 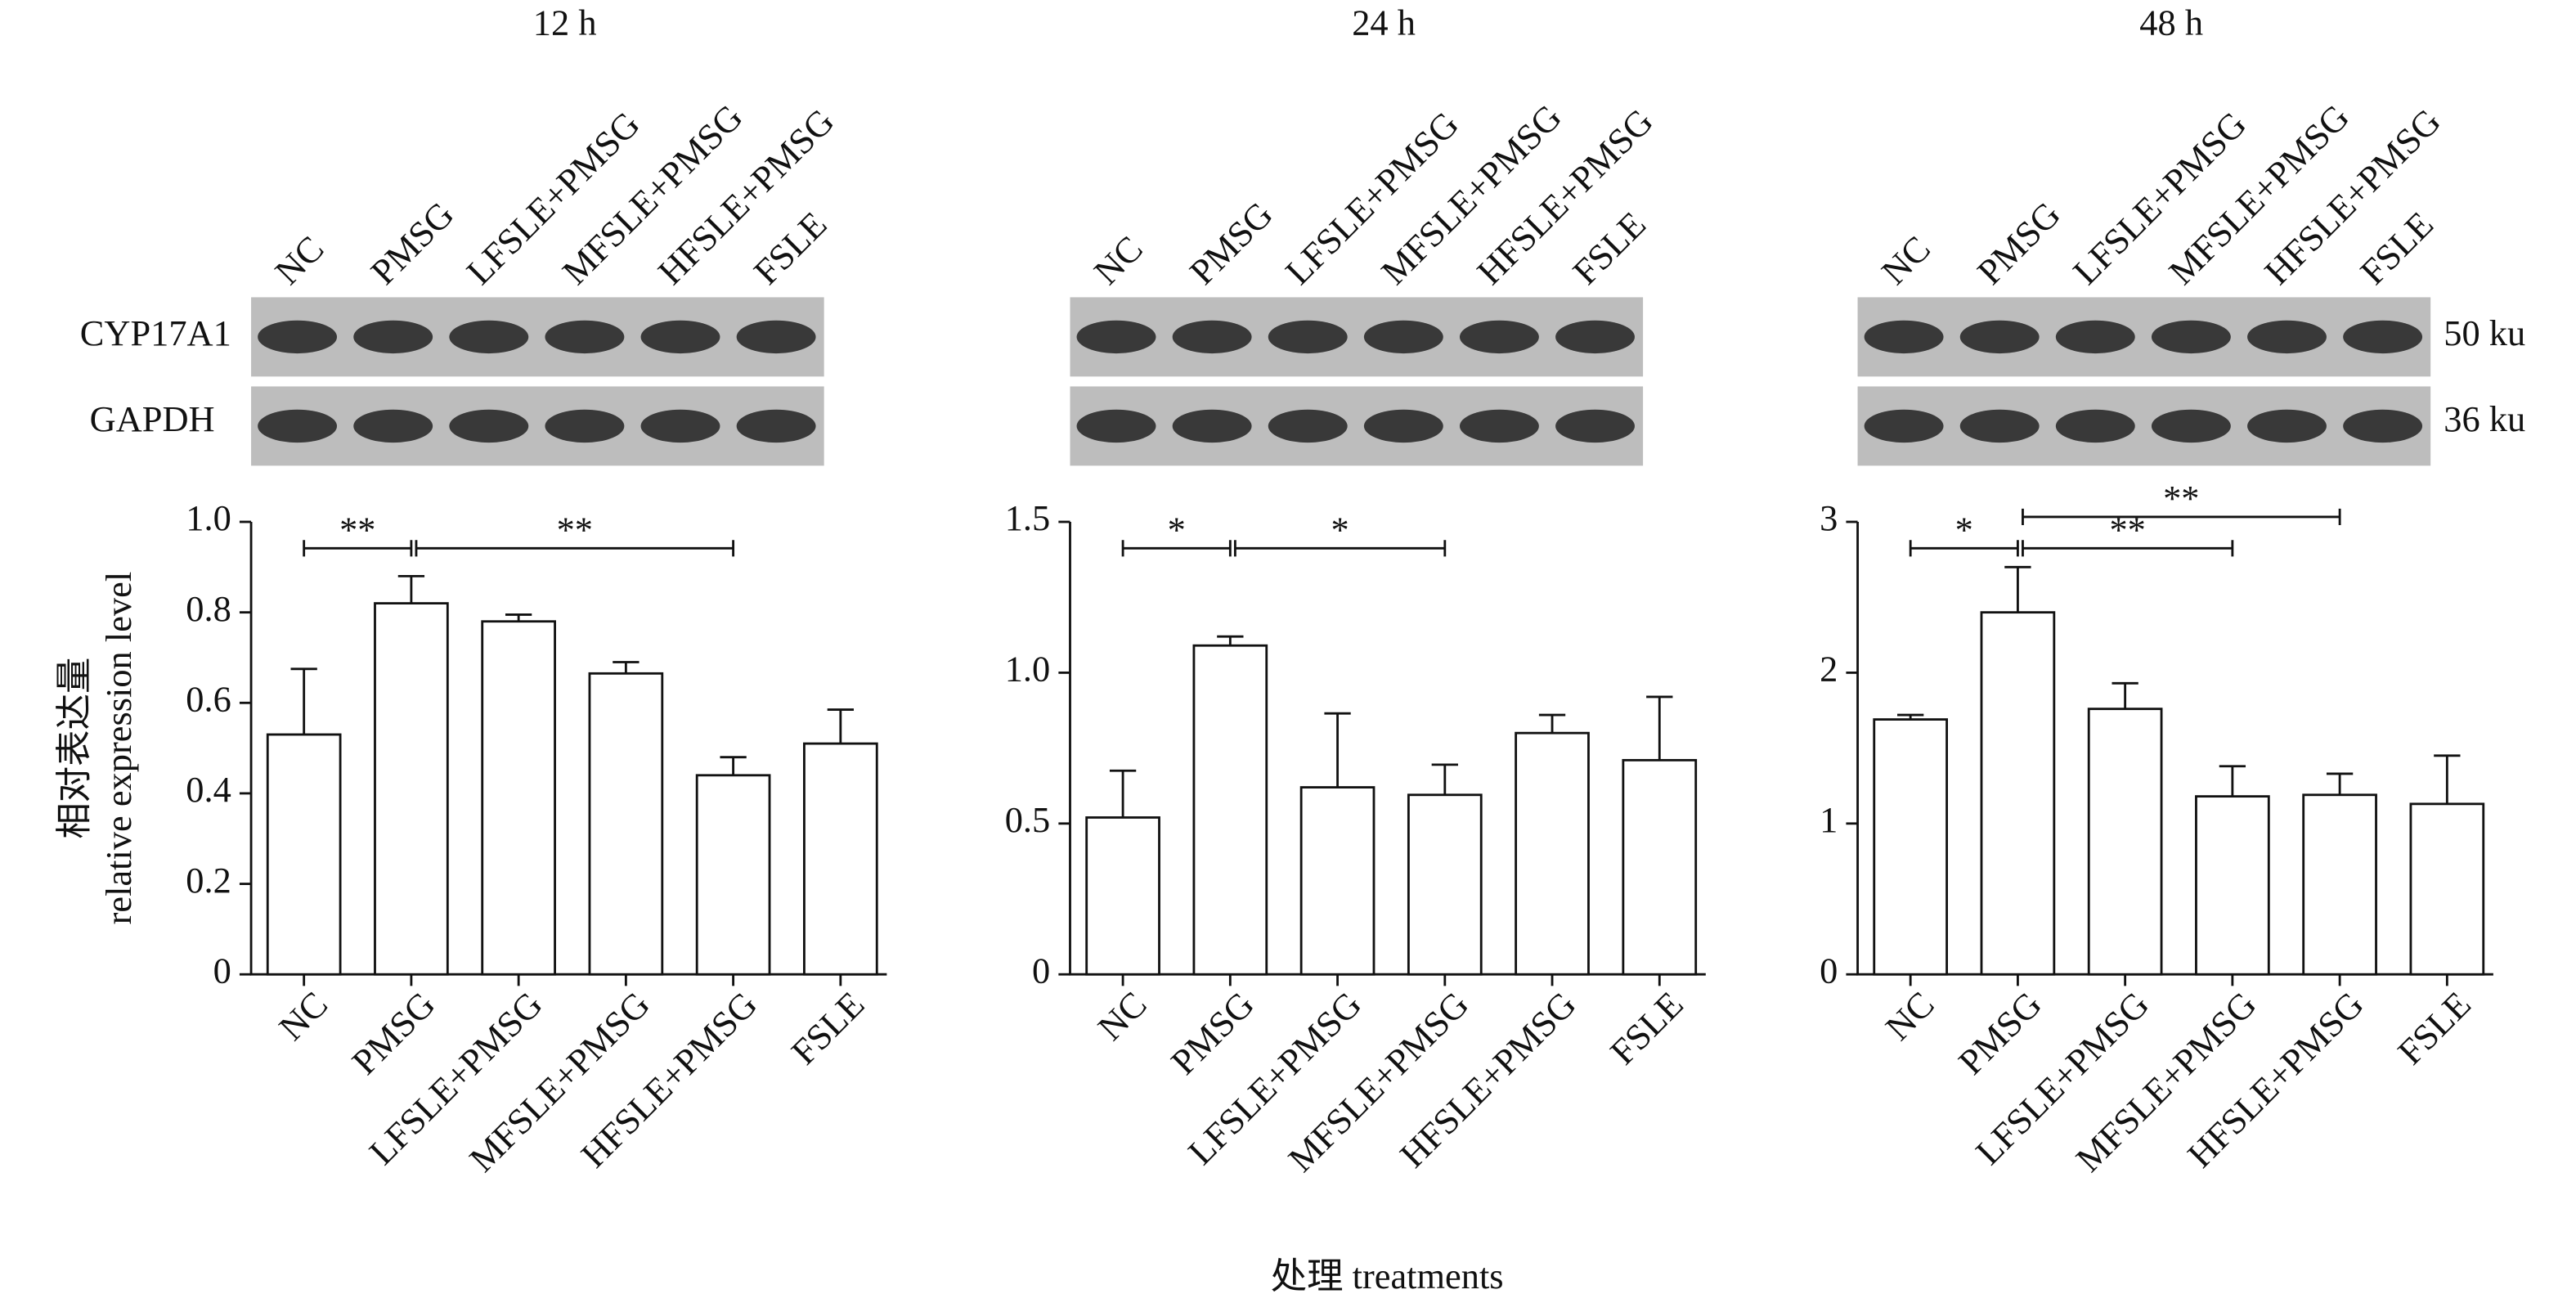 What do you see at coordinates (1384, 22) in the screenshot?
I see `panel-title: 24 h` at bounding box center [1384, 22].